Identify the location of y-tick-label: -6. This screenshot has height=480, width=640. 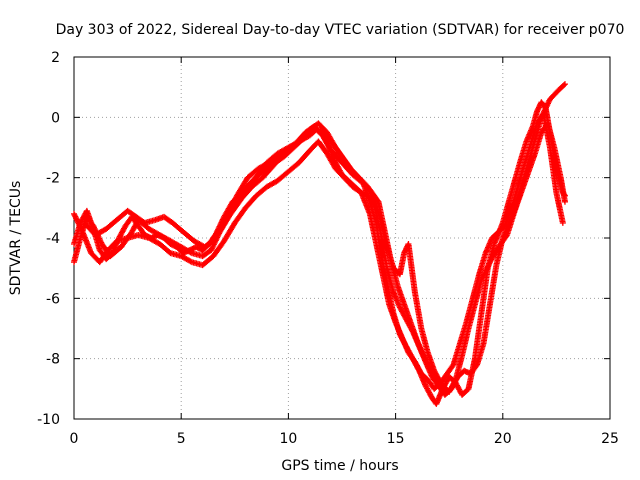
(53, 299).